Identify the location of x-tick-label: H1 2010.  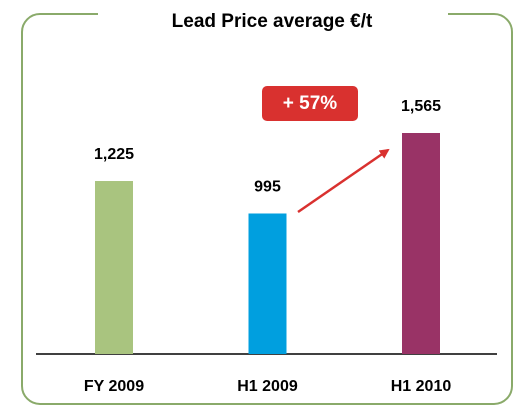
(421, 386).